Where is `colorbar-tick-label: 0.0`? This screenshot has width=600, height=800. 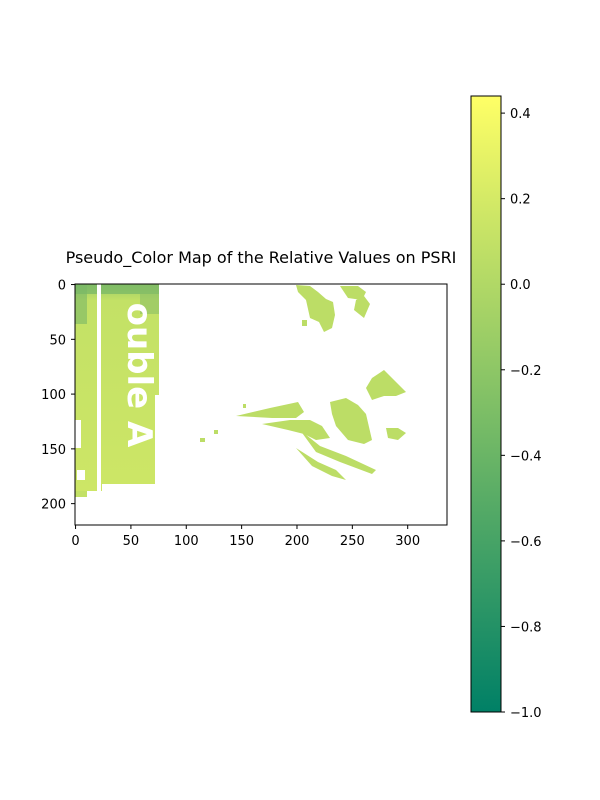 colorbar-tick-label: 0.0 is located at coordinates (520, 285).